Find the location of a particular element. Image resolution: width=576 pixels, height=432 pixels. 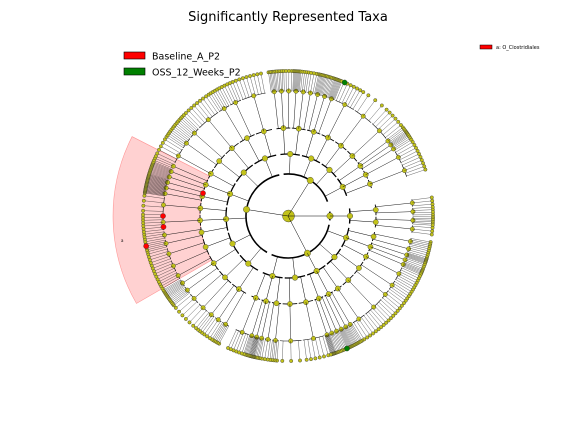

phylum-node is located at coordinates (310, 180).